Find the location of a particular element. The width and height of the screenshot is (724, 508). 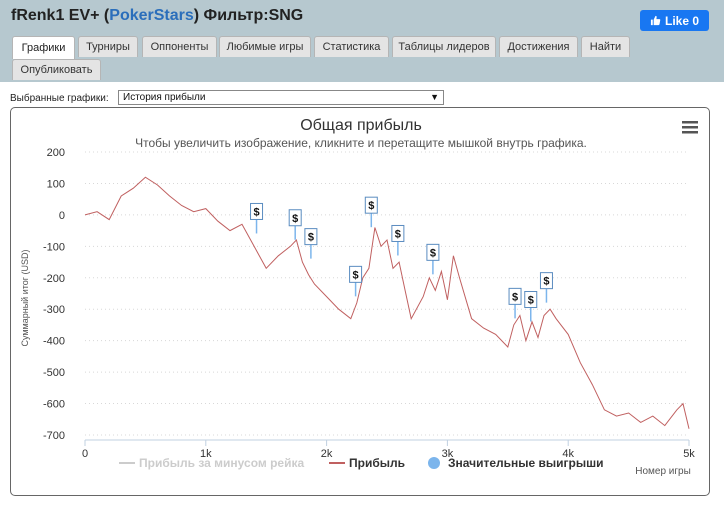

legend-label: Прибыль is located at coordinates (377, 463).